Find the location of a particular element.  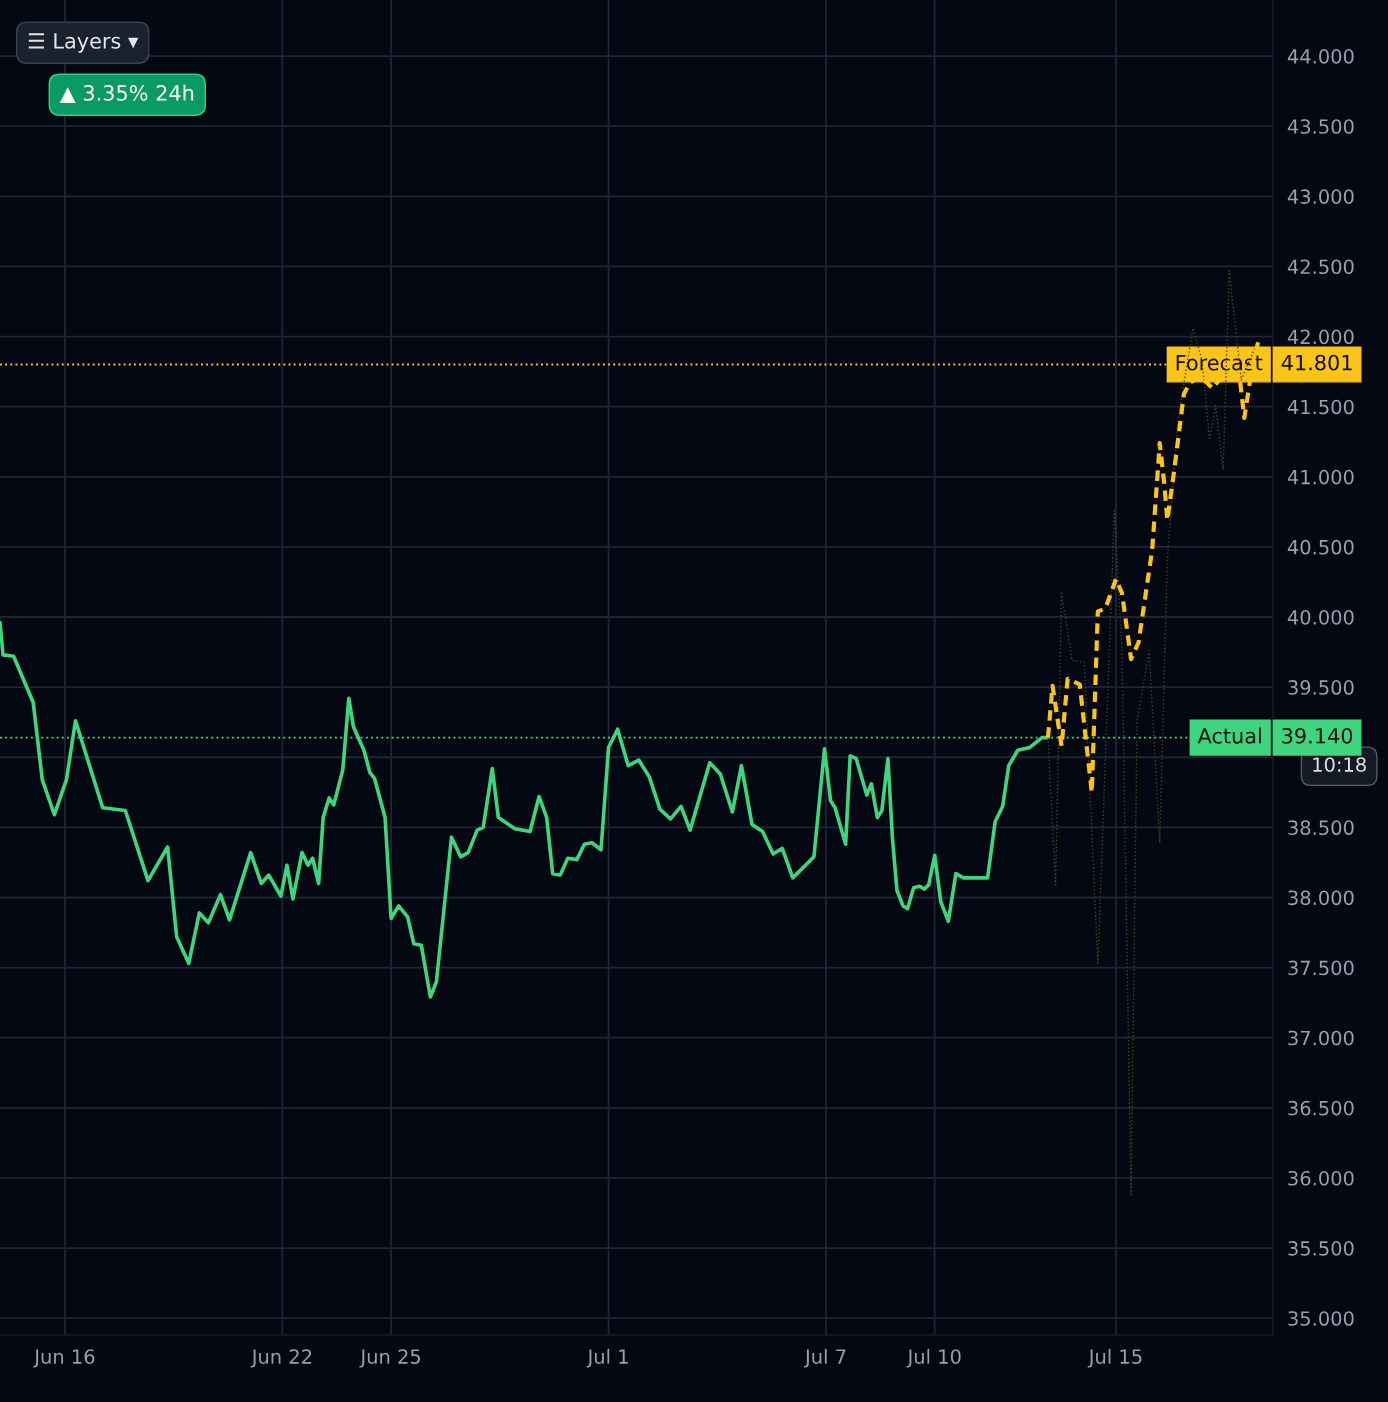

x-tick-label: Jul 1 is located at coordinates (607, 1358).